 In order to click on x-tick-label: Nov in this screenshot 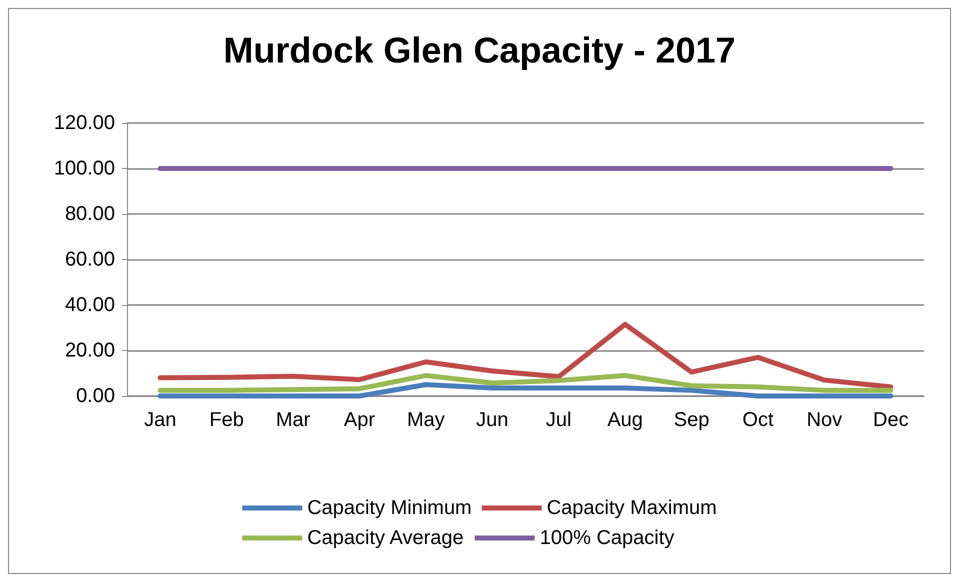, I will do `click(824, 420)`.